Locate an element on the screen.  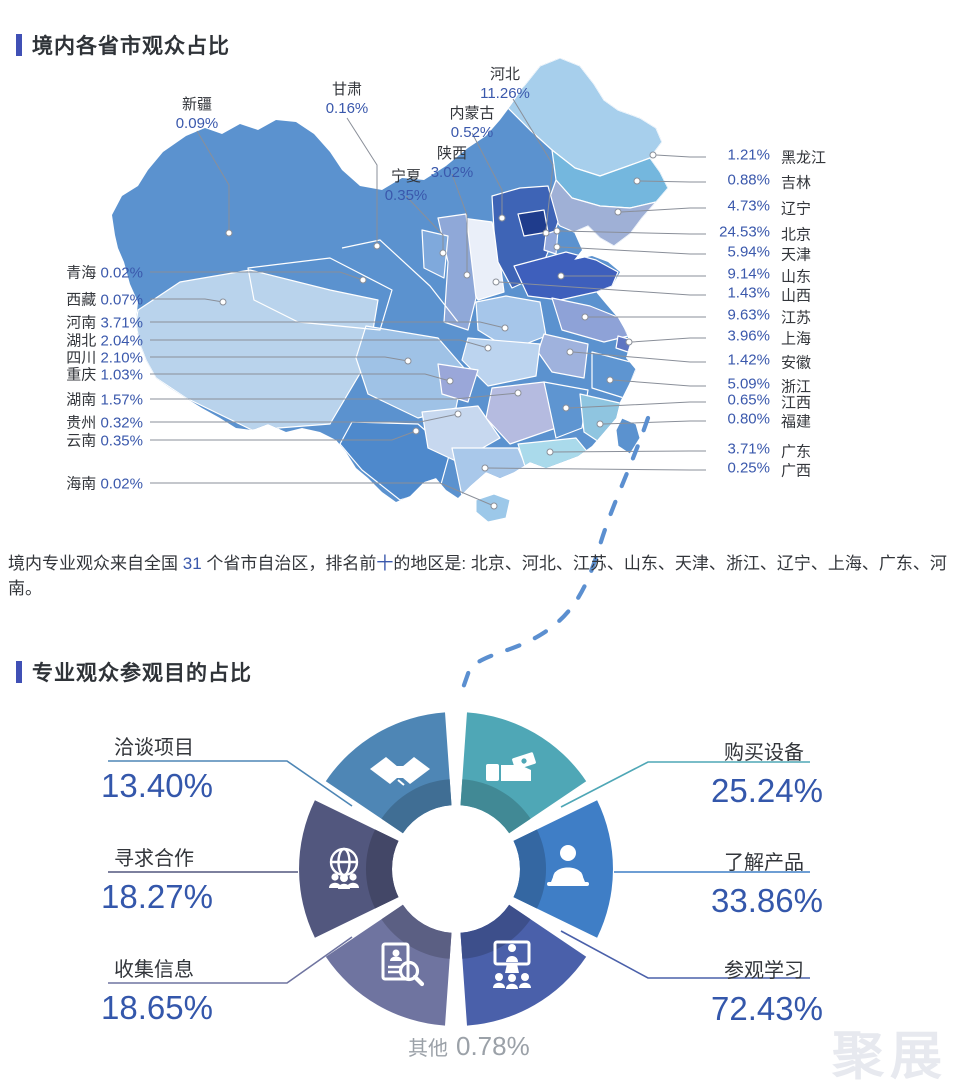
region-name: 河北 is located at coordinates (504, 74).